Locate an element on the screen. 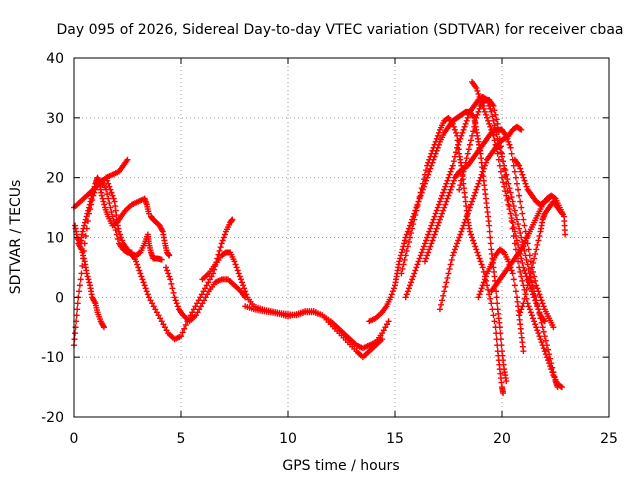 The image size is (640, 480). x-axis-tick-labels: 0 5 10 15 20 25 is located at coordinates (344, 439).